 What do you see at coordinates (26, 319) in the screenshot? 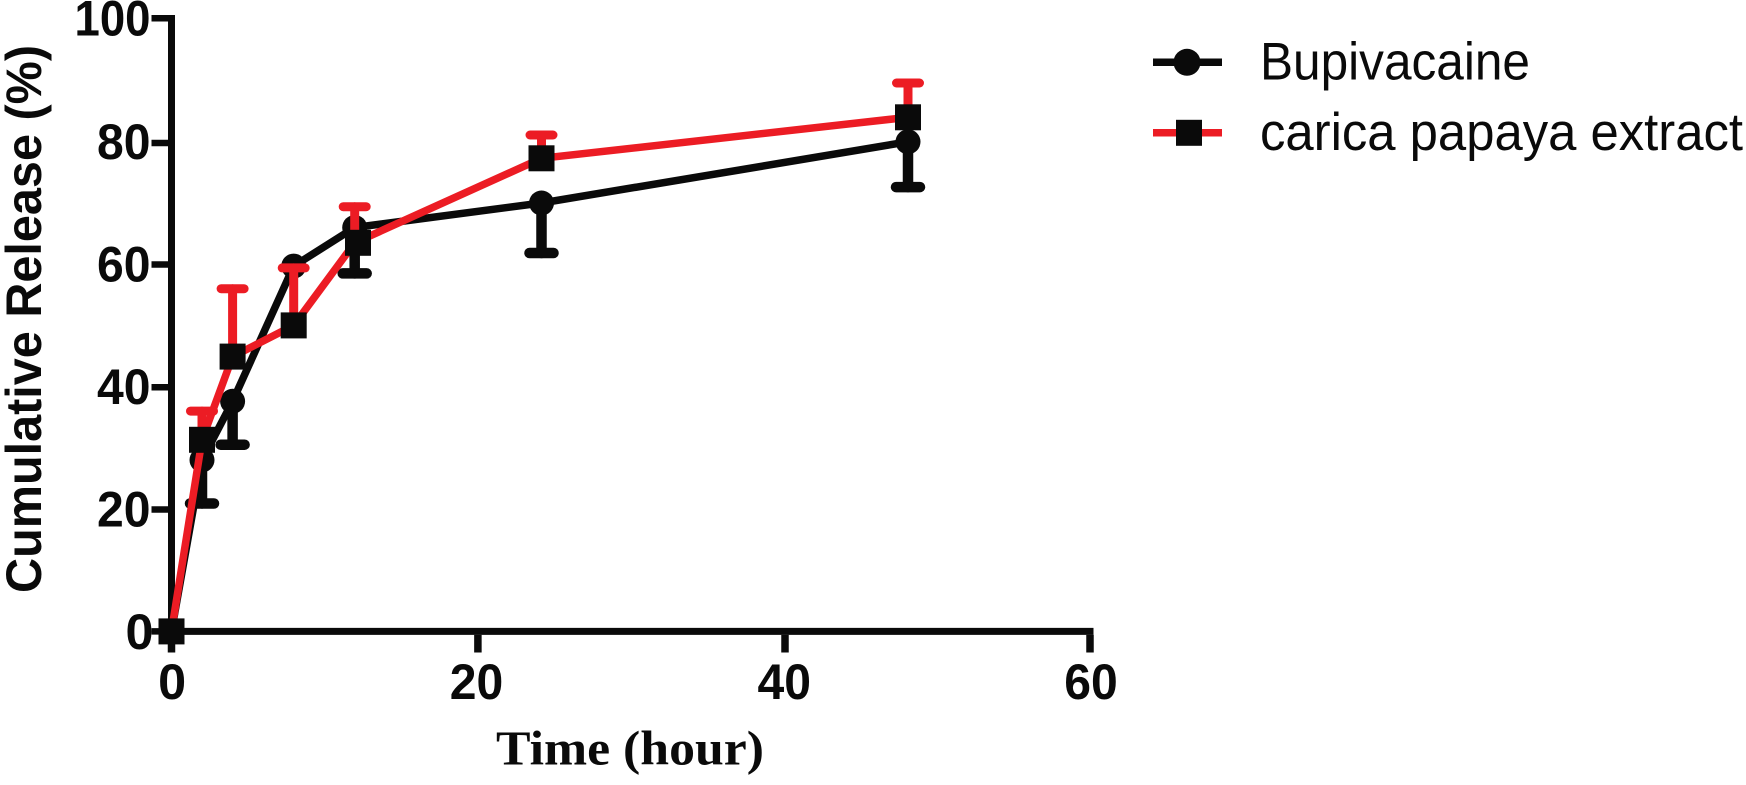
I see `svg-text: Cumulative Release (%)` at bounding box center [26, 319].